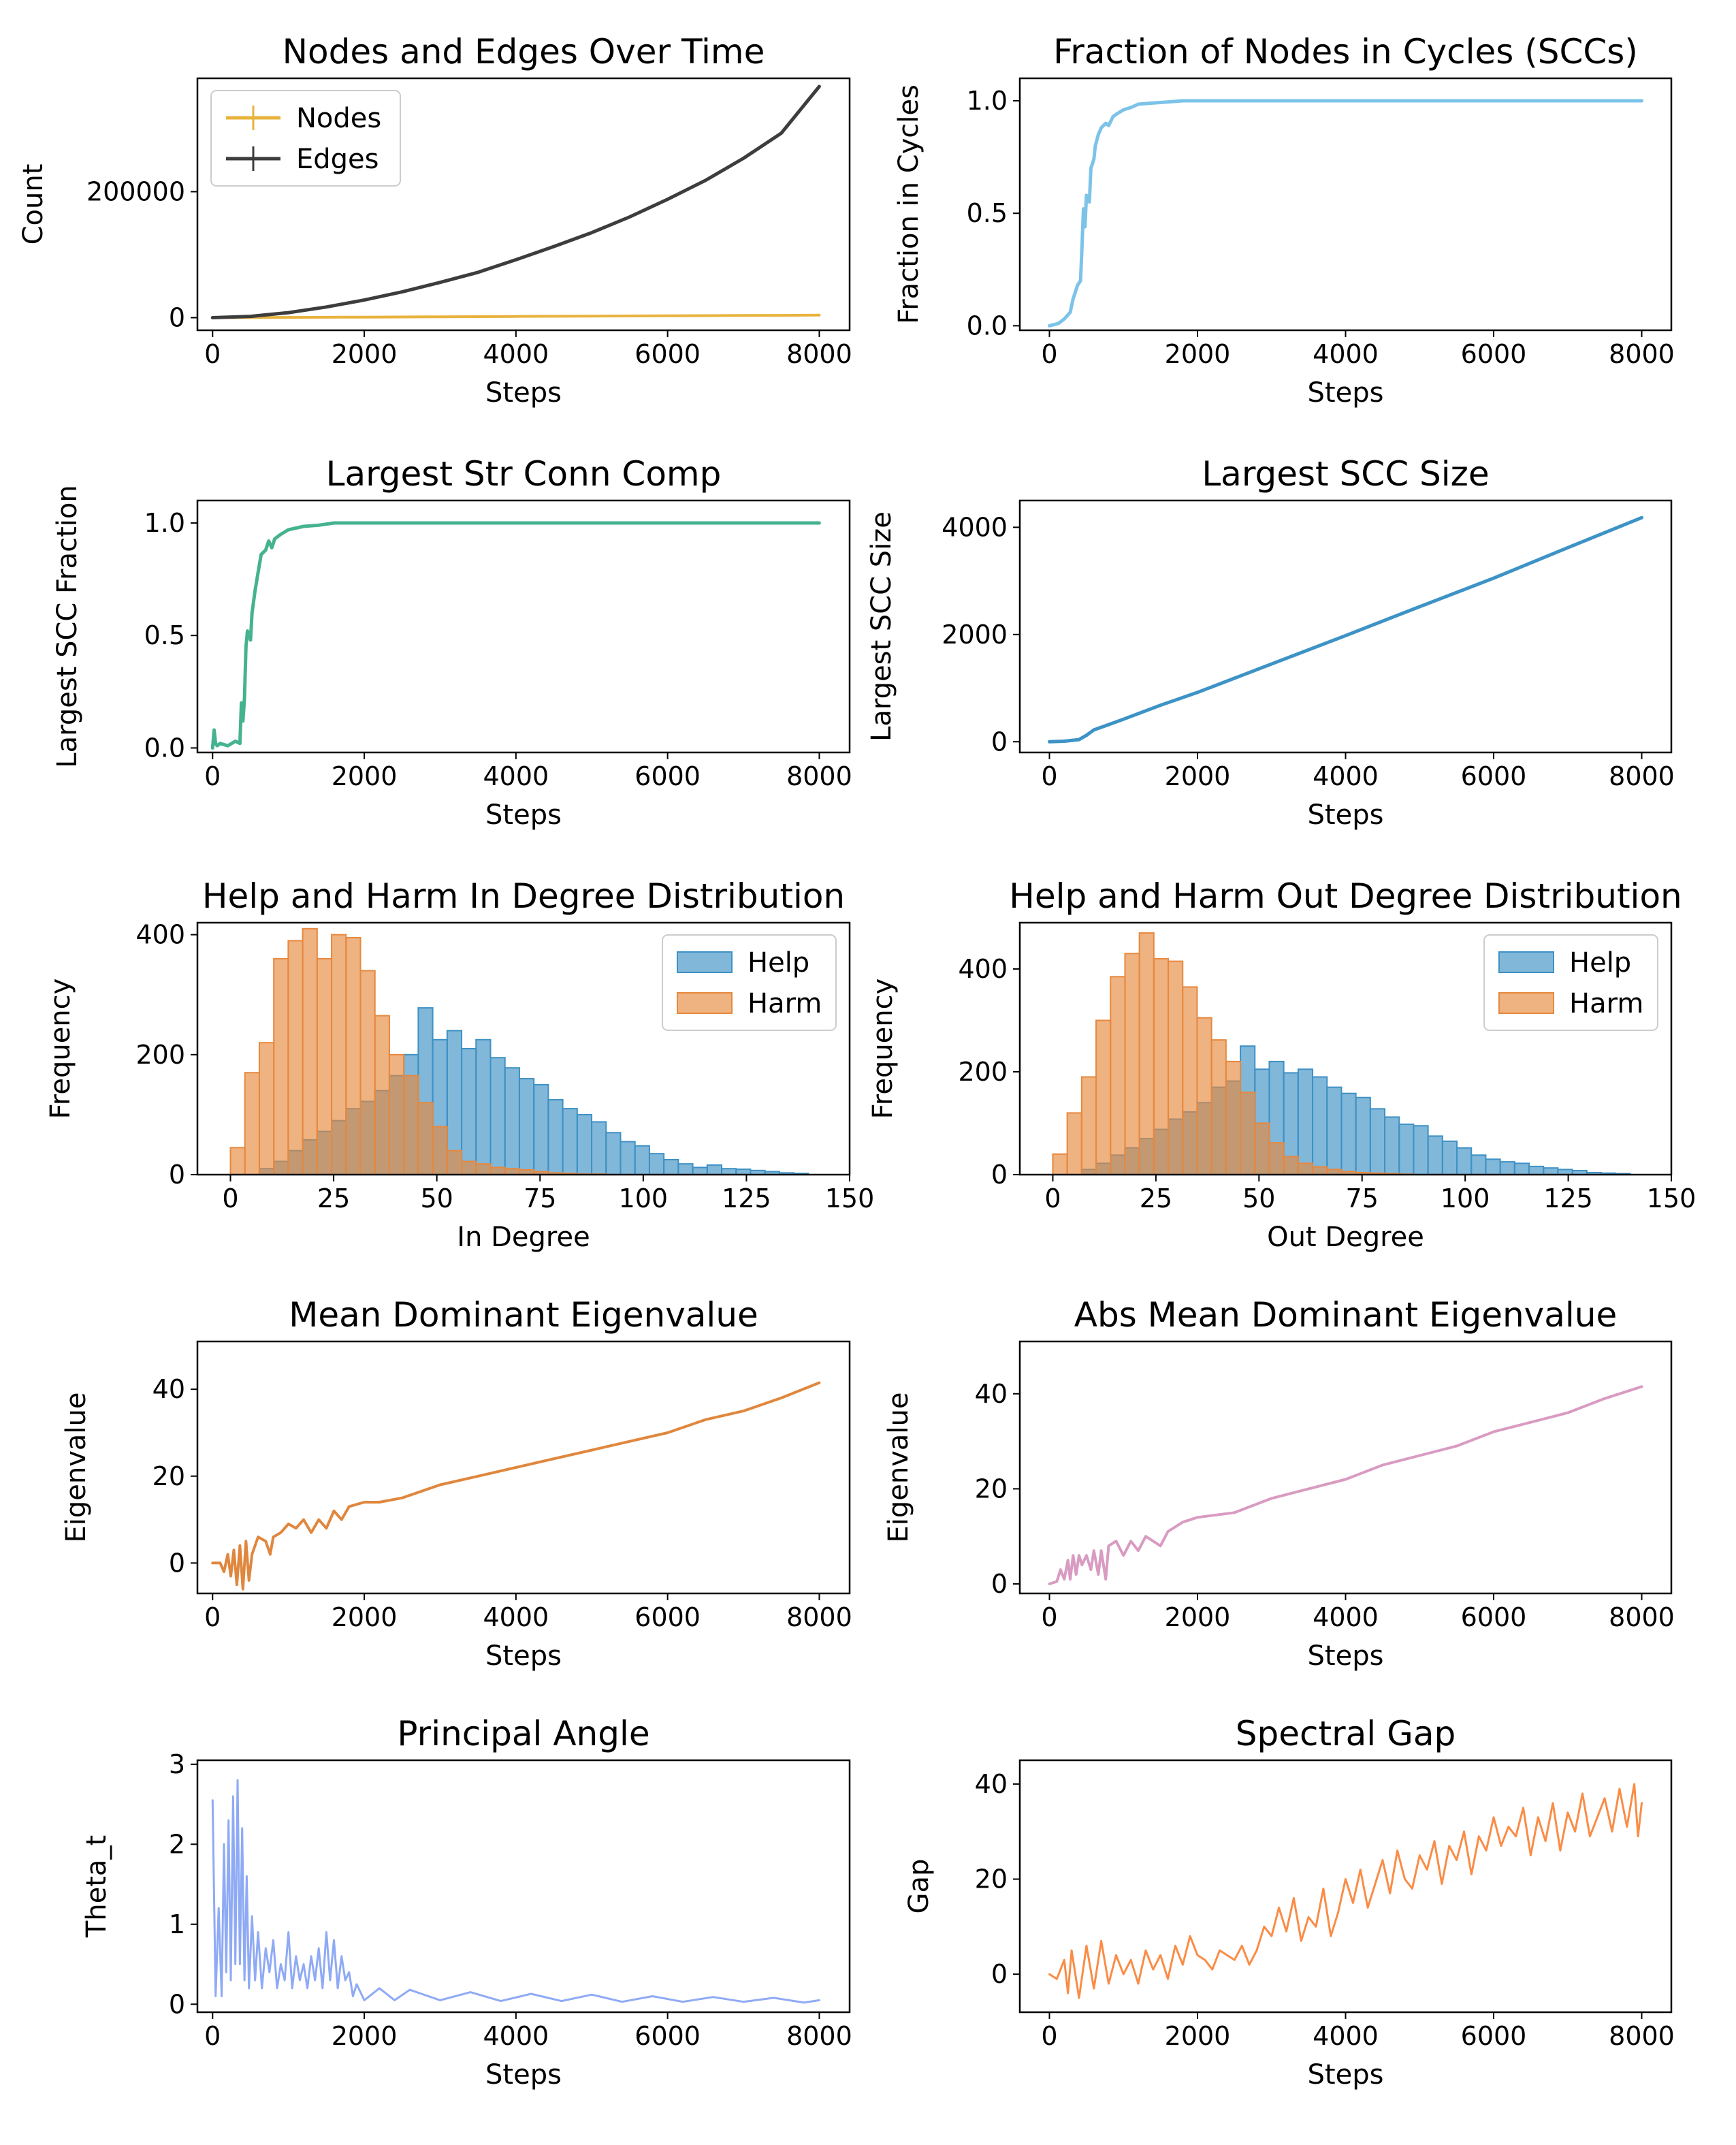 Image resolution: width=1736 pixels, height=2145 pixels. What do you see at coordinates (515, 635) in the screenshot?
I see `series-line-scc-fraction` at bounding box center [515, 635].